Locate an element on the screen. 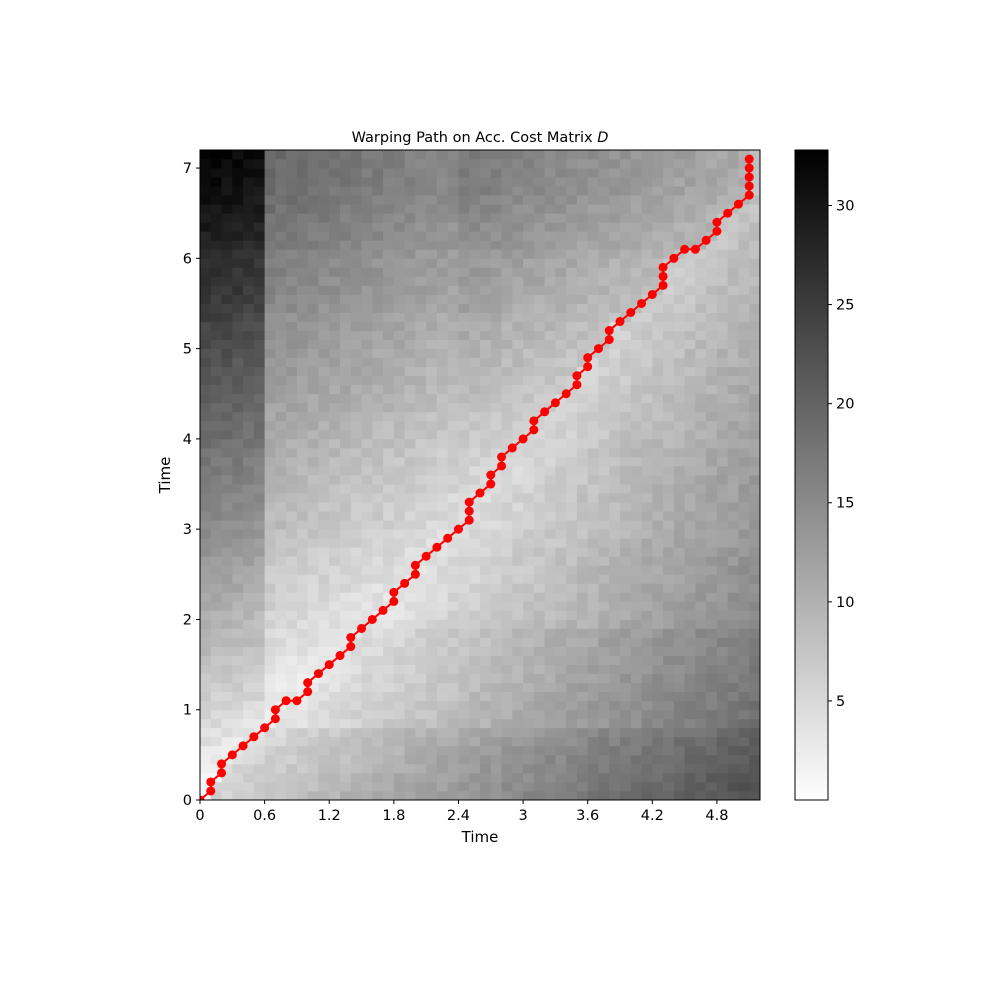  warping-path-point is located at coordinates (728, 213).